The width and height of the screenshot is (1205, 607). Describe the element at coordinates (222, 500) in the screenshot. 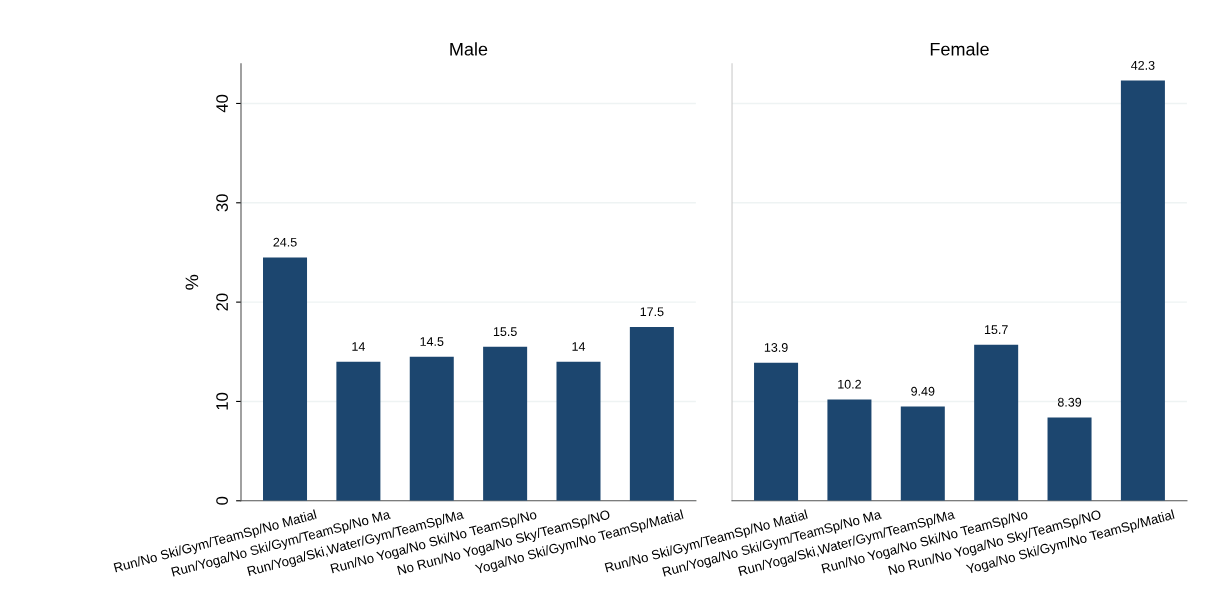

I see `y-tick-label: 0` at that location.